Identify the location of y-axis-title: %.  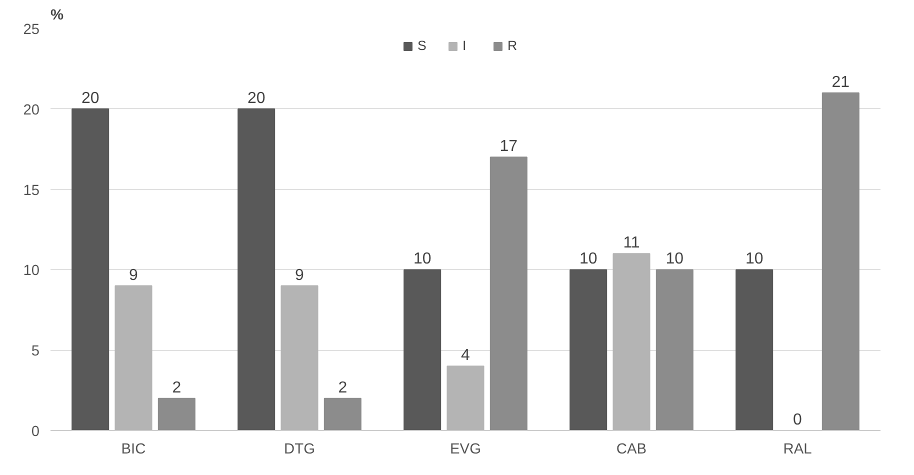
(57, 16).